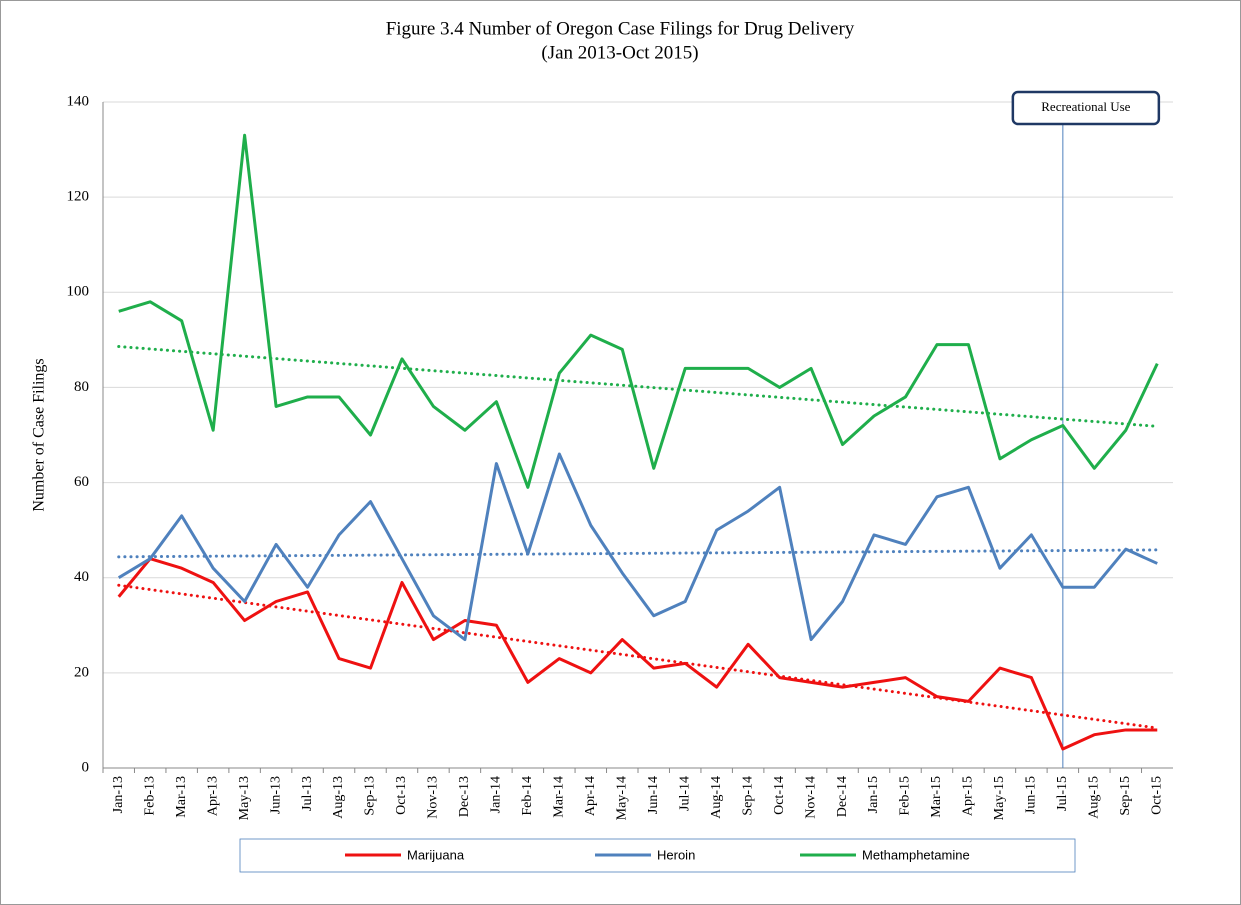  I want to click on x-tick-label: Apr-13, so click(212, 796).